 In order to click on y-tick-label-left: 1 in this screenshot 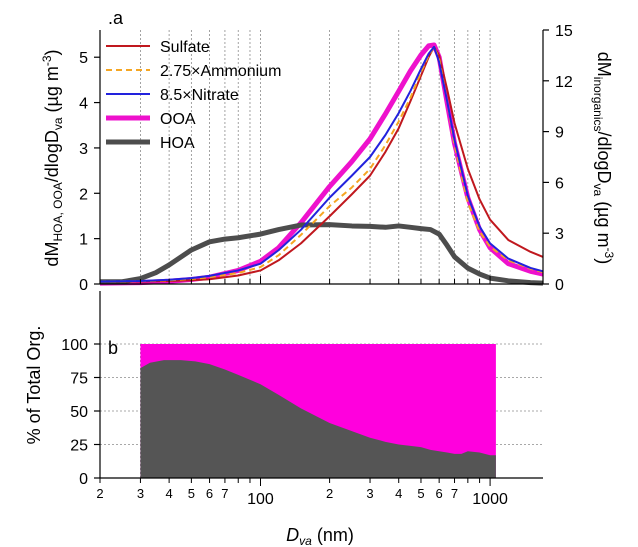, I will do `click(83, 240)`.